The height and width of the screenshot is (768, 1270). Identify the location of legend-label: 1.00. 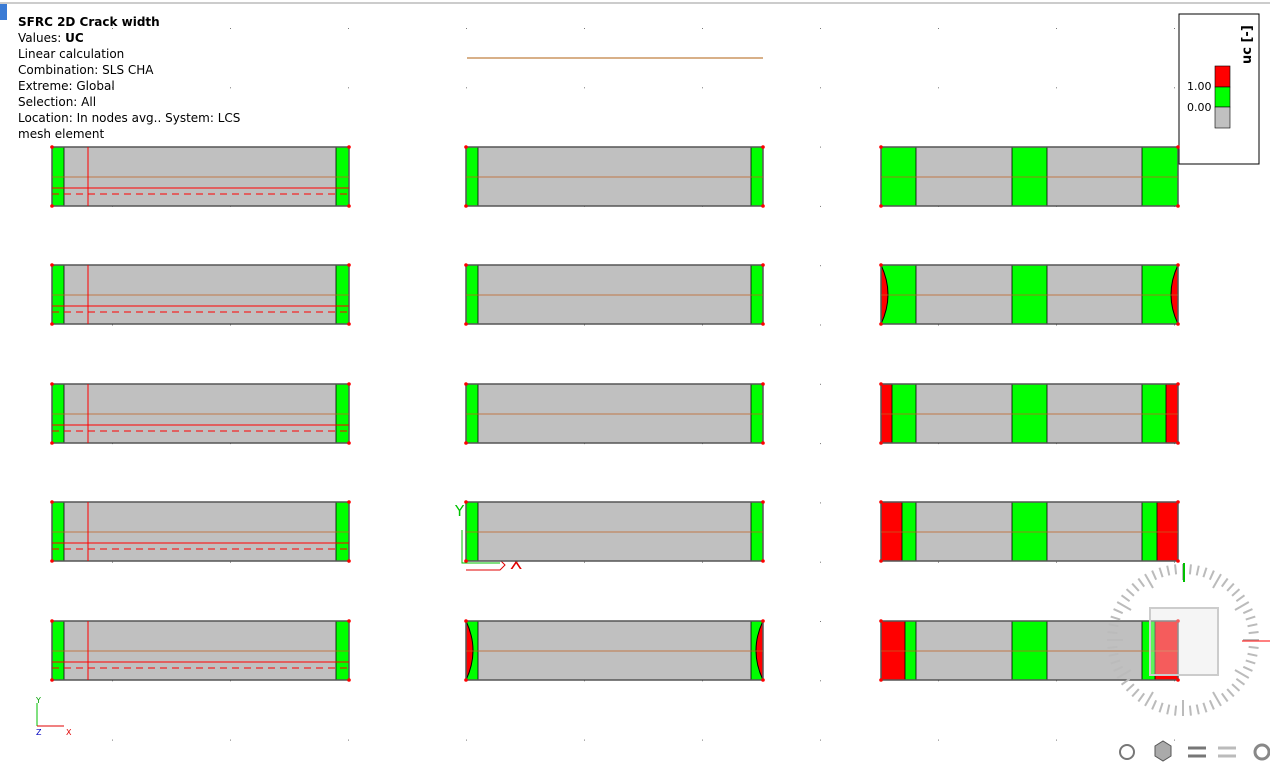
(1199, 86).